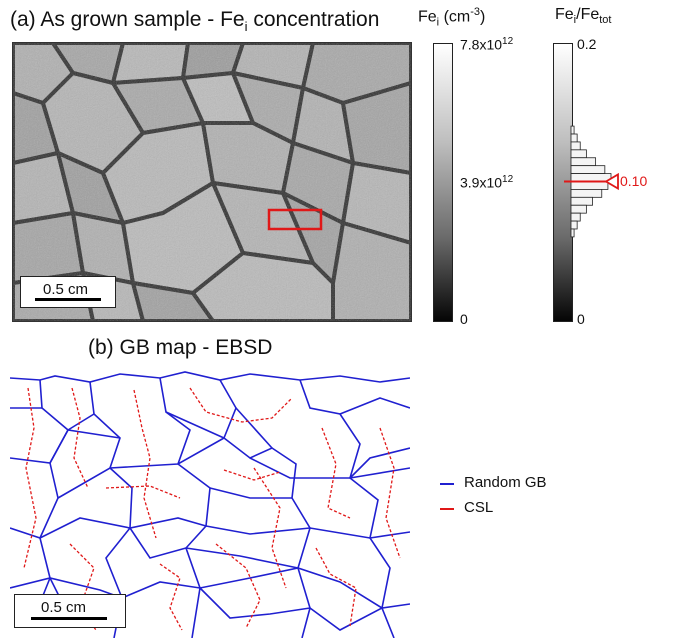  I want to click on colorbar-title-unit: (cm, so click(455, 17).